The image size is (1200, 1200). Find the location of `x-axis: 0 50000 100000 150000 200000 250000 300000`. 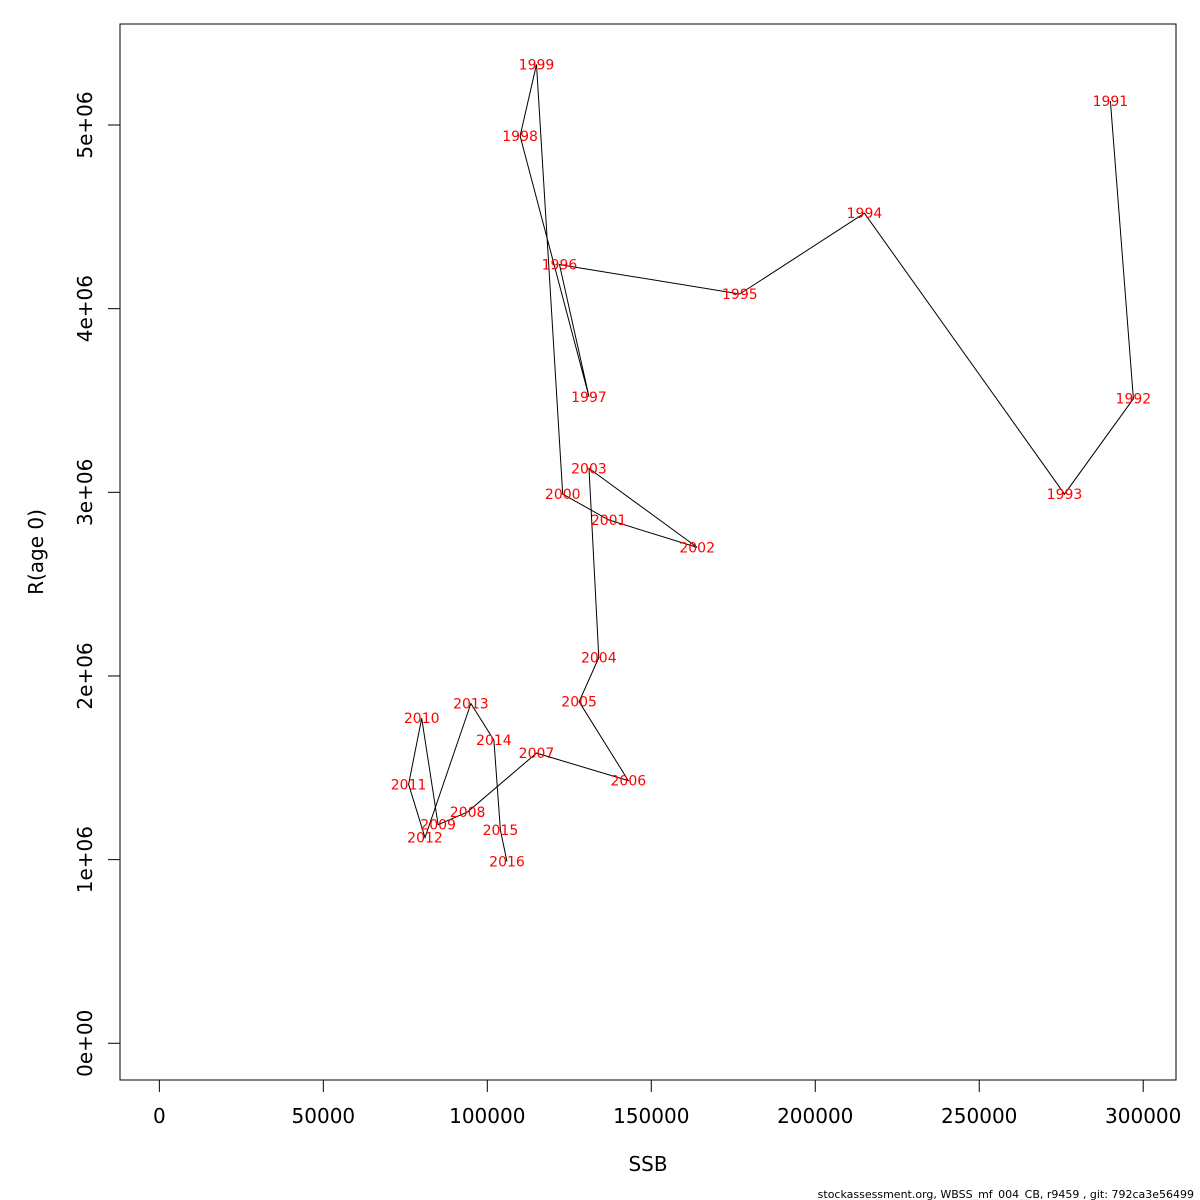

x-axis: 0 50000 100000 150000 200000 250000 300000 is located at coordinates (667, 1103).